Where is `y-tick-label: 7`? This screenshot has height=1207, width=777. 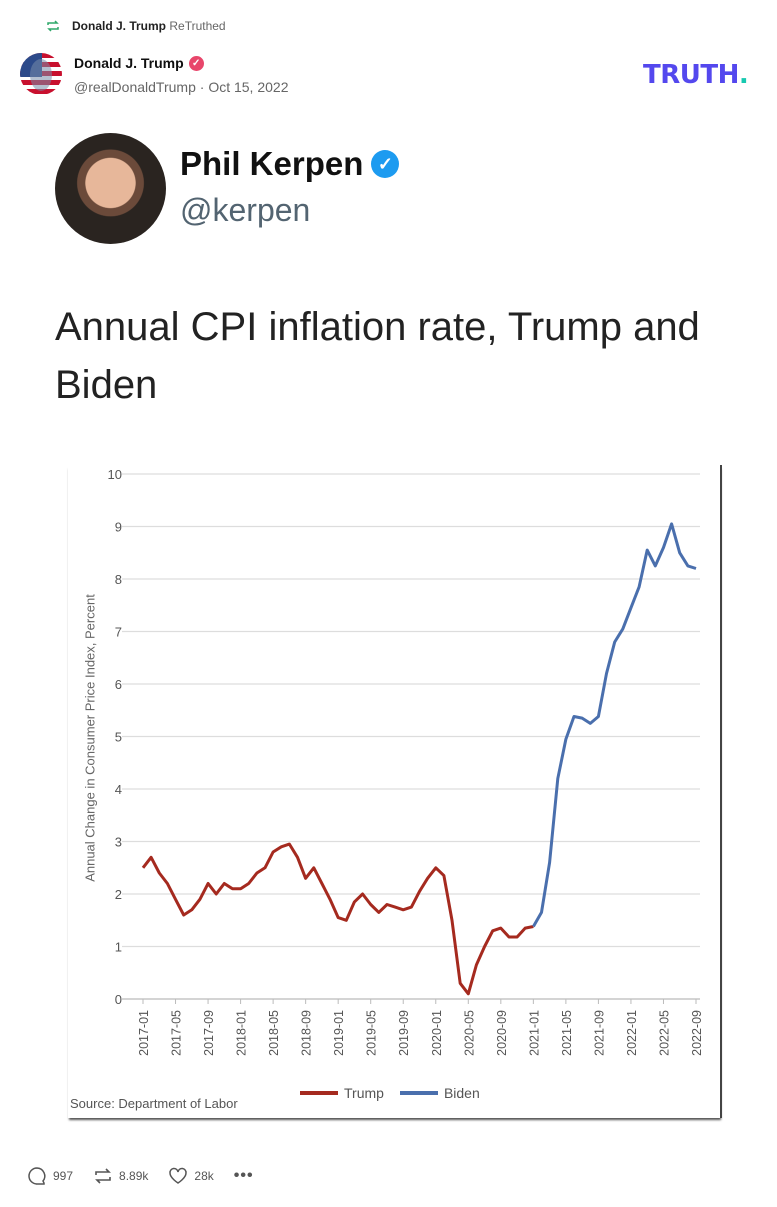
y-tick-label: 7 is located at coordinates (118, 632).